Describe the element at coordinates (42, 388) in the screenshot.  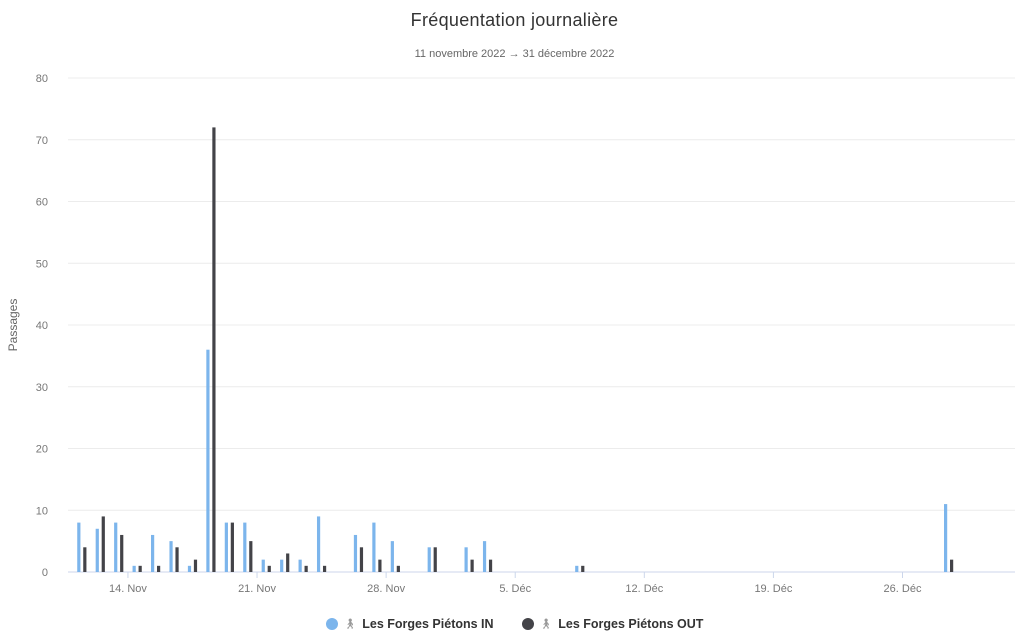
I see `y-tick-label: 30` at that location.